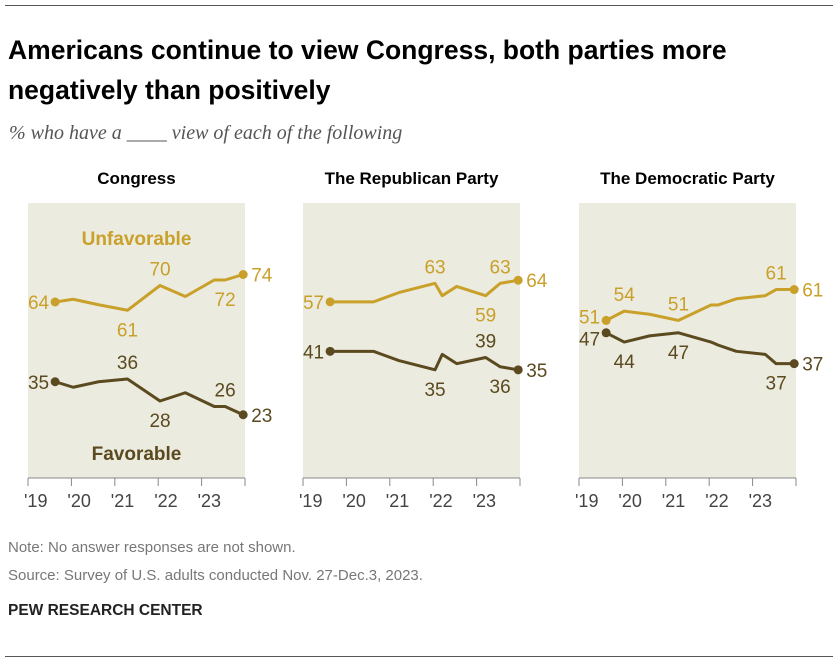 Image resolution: width=840 pixels, height=664 pixels. Describe the element at coordinates (261, 416) in the screenshot. I see `data-label: 23` at that location.